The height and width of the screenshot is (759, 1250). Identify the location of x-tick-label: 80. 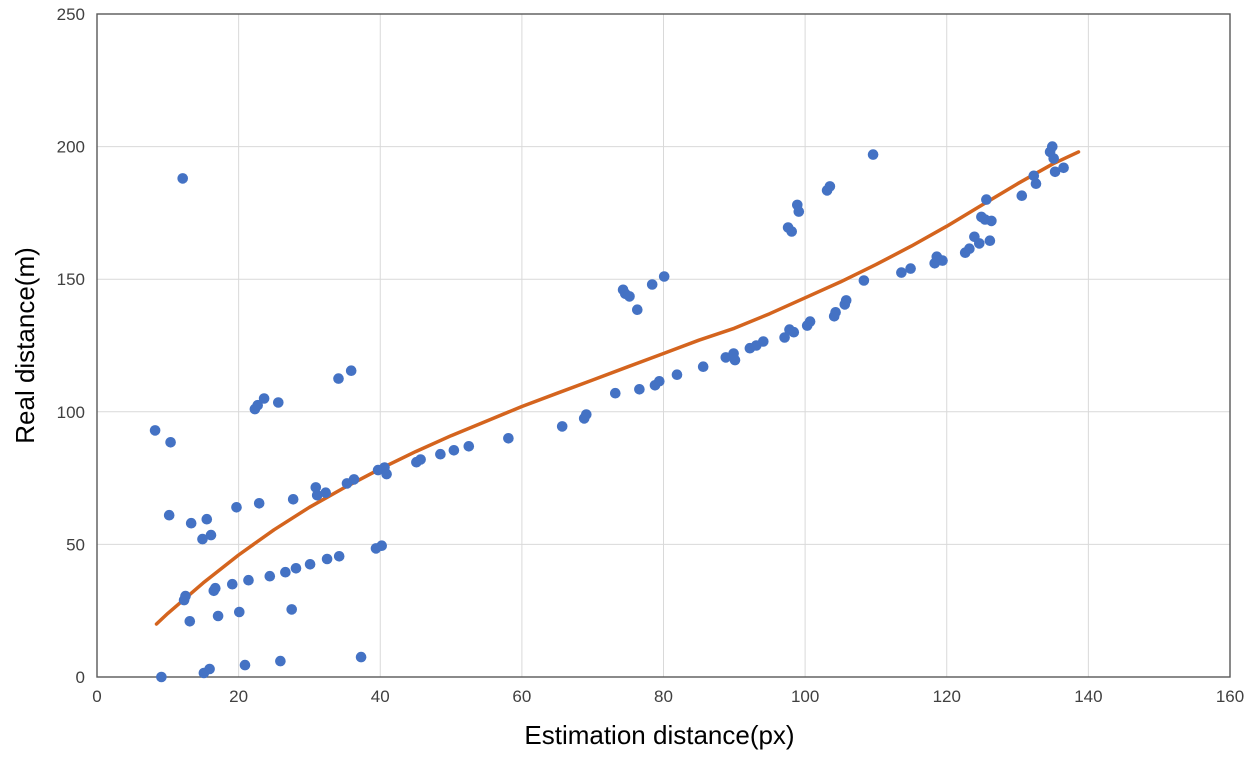
(663, 696).